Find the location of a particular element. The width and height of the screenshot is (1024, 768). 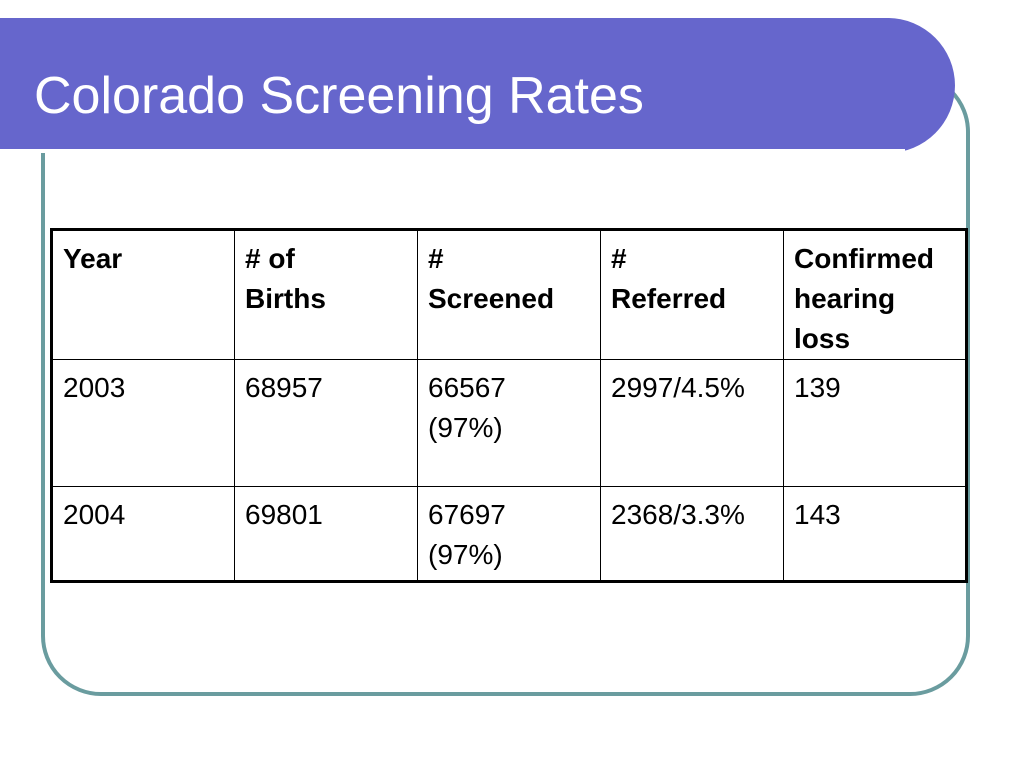

cell-screened: 67697 (97%) is located at coordinates (509, 534).